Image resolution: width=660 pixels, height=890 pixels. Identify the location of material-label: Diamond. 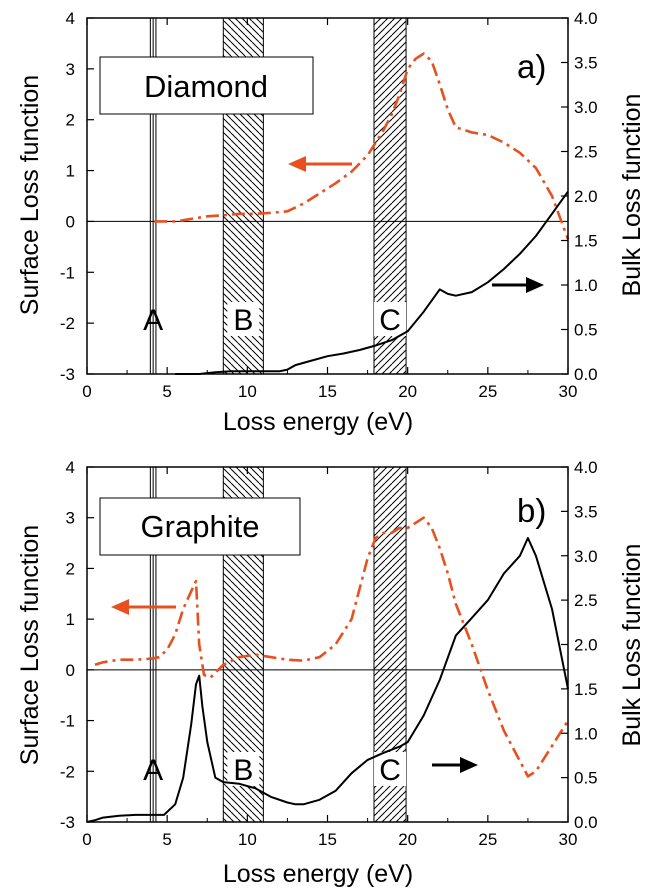
(206, 86).